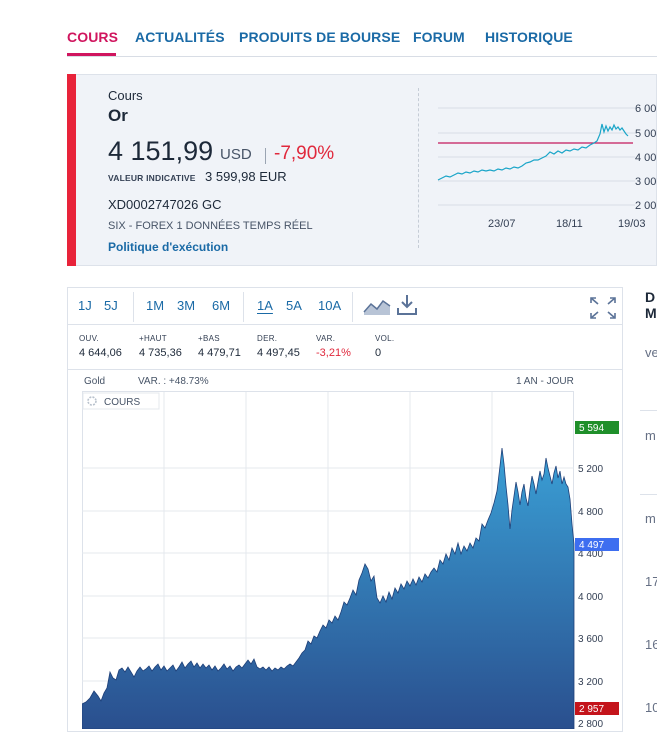 Image resolution: width=657 pixels, height=732 pixels. What do you see at coordinates (439, 37) in the screenshot?
I see `tab-forum: FORUM` at bounding box center [439, 37].